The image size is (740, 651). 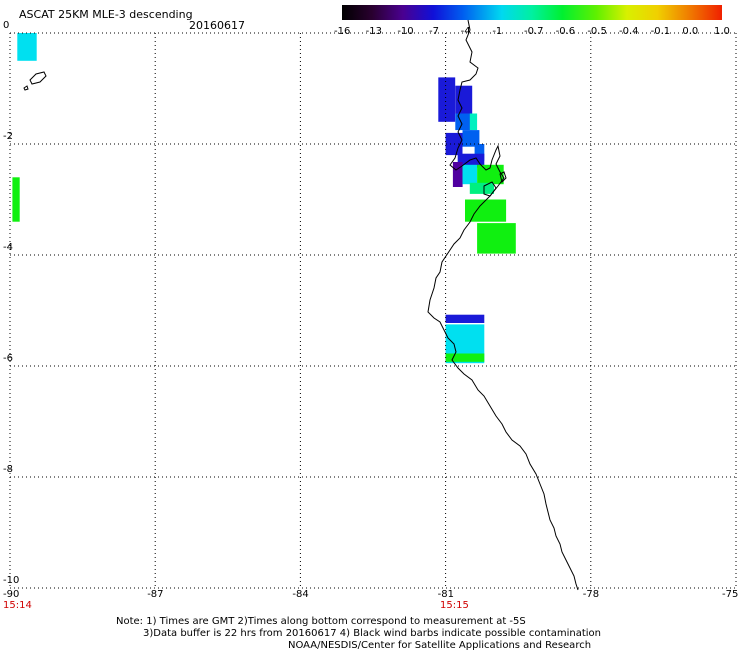 What do you see at coordinates (217, 25) in the screenshot?
I see `chart-date: 20160617` at bounding box center [217, 25].